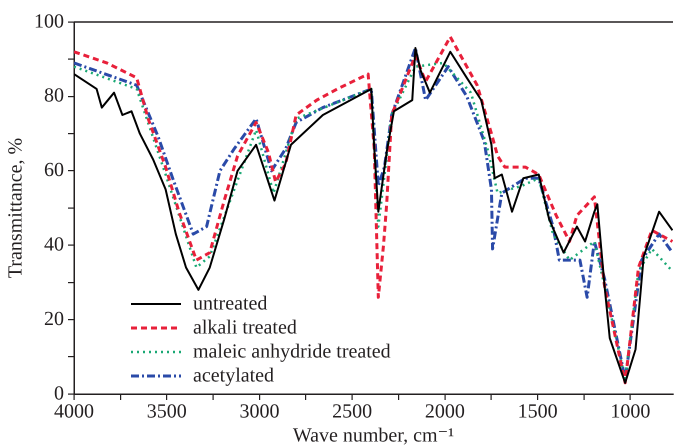 The width and height of the screenshot is (675, 448). I want to click on legend-label: maleic anhydride treated, so click(292, 351).